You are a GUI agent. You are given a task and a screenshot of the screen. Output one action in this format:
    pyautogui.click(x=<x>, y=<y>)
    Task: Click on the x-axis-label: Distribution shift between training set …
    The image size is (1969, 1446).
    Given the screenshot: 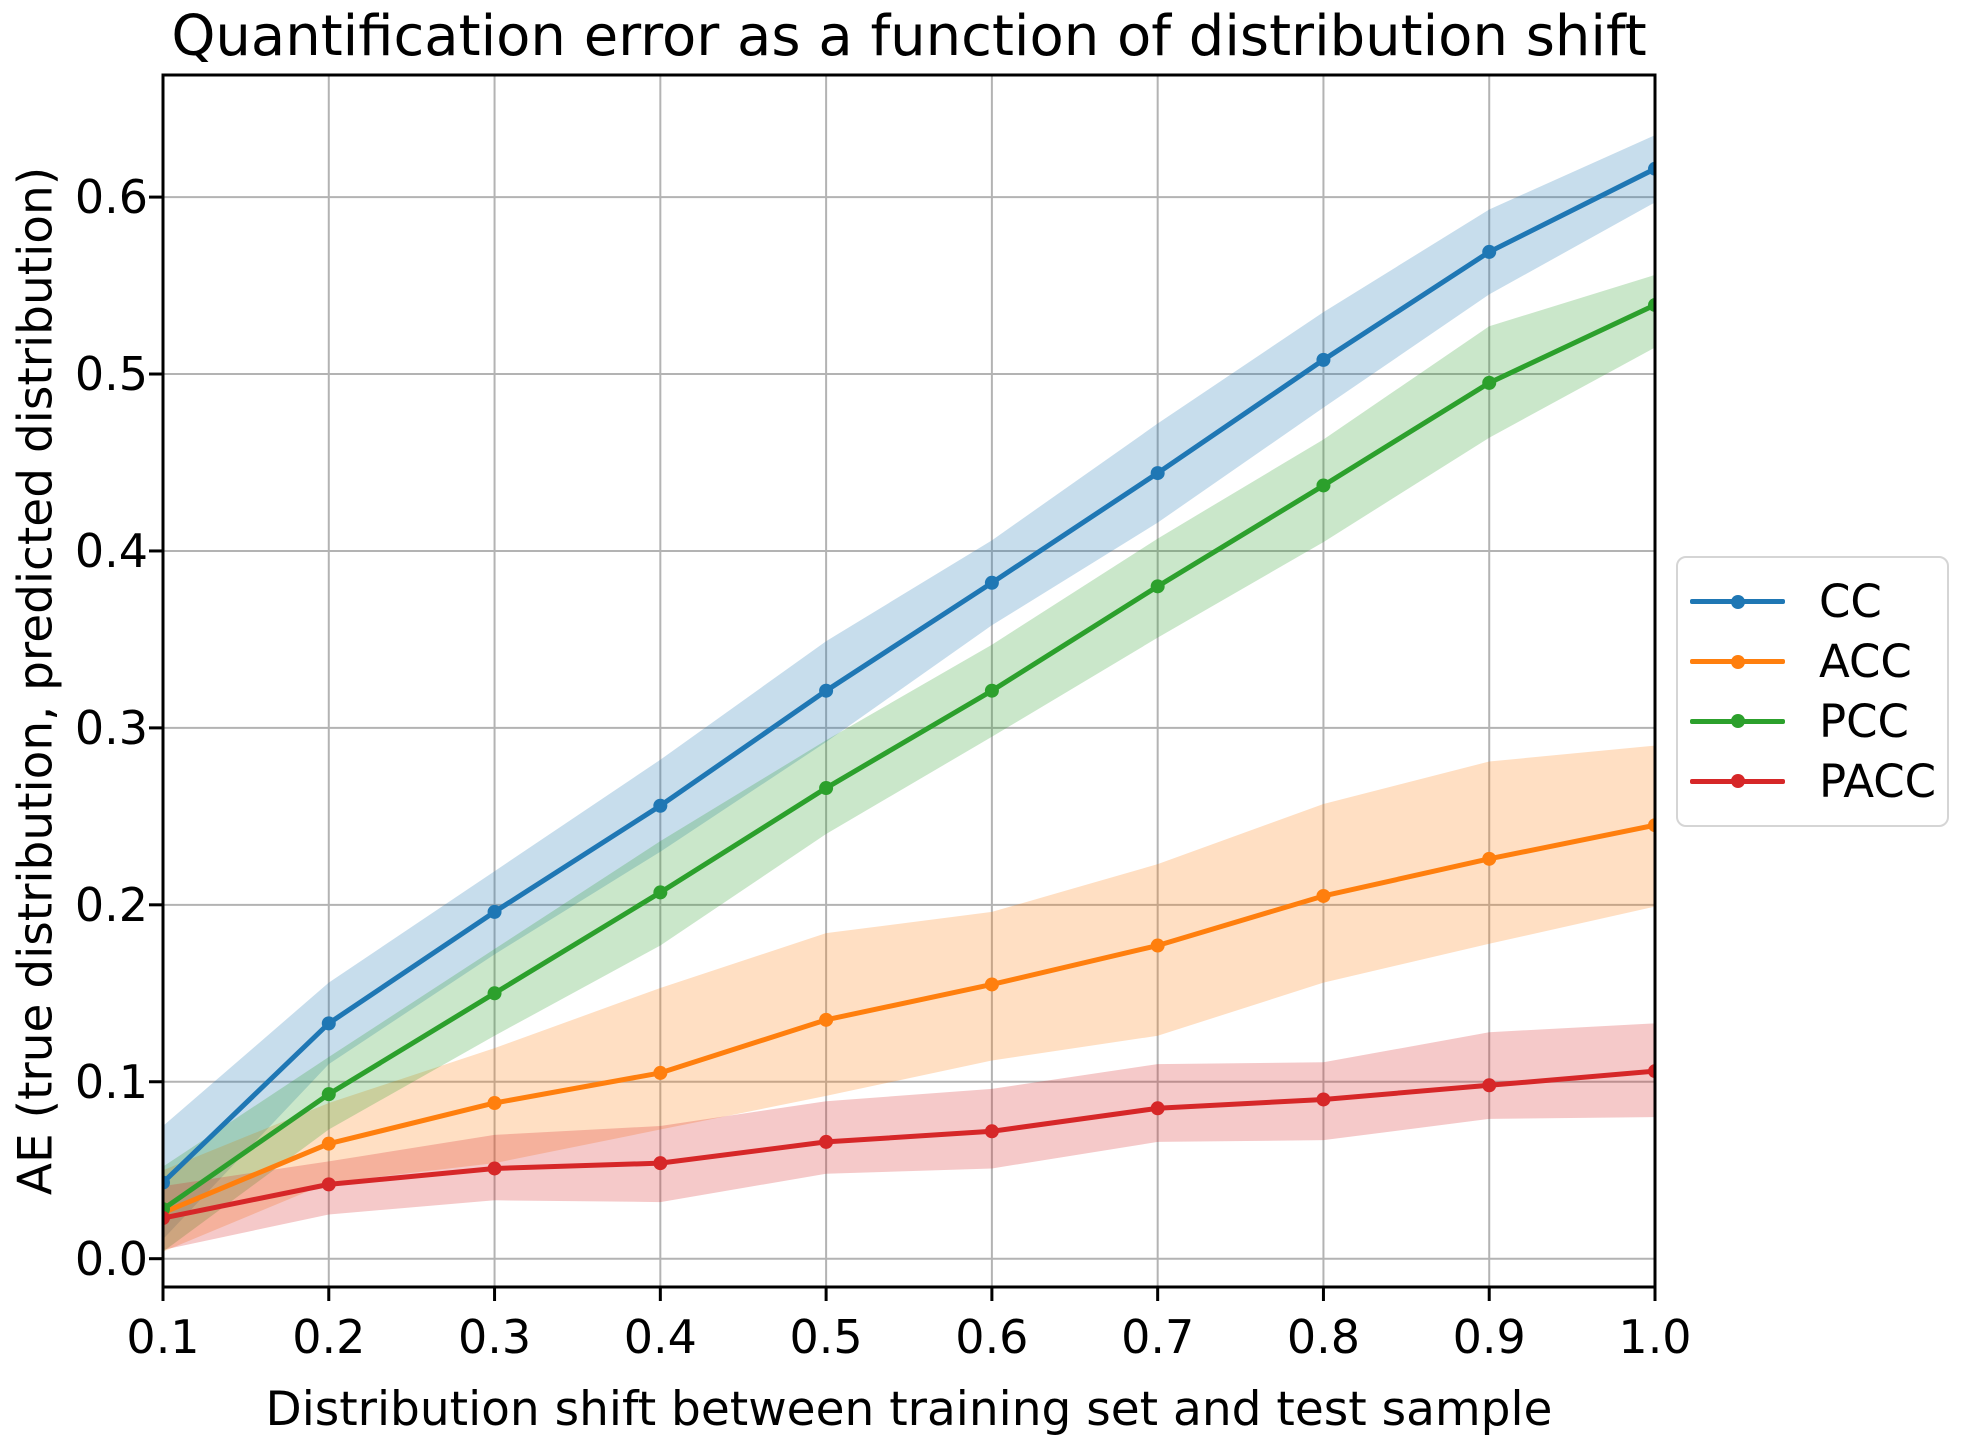 What is the action you would take?
    pyautogui.click(x=909, y=1409)
    